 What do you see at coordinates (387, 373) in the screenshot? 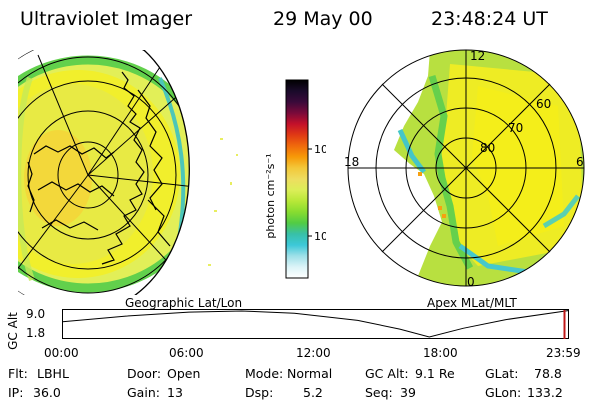
I see `gc-altitude-label: GC Alt:` at bounding box center [387, 373].